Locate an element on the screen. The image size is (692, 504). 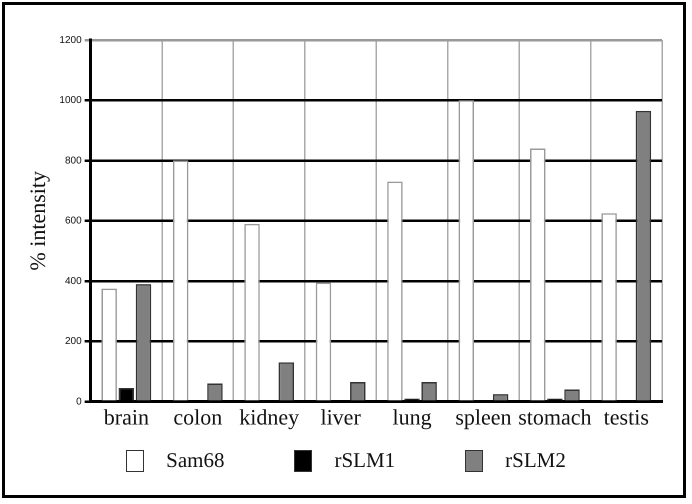
y-tick-label: 200 is located at coordinates (73, 342).